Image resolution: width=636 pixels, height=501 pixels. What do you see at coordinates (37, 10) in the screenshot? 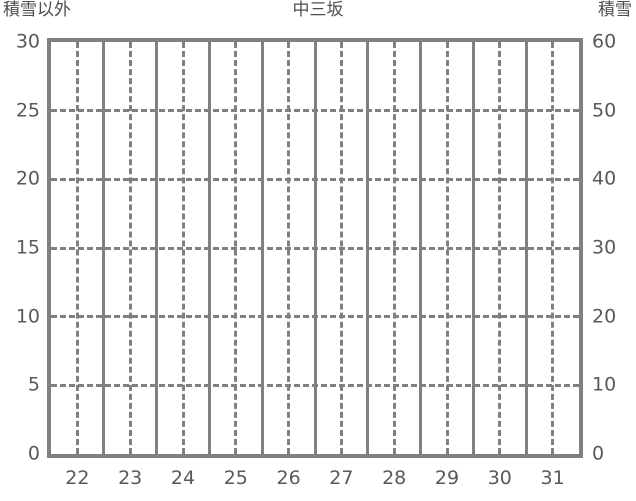
I see `left-axis-title: 積雪以外` at bounding box center [37, 10].